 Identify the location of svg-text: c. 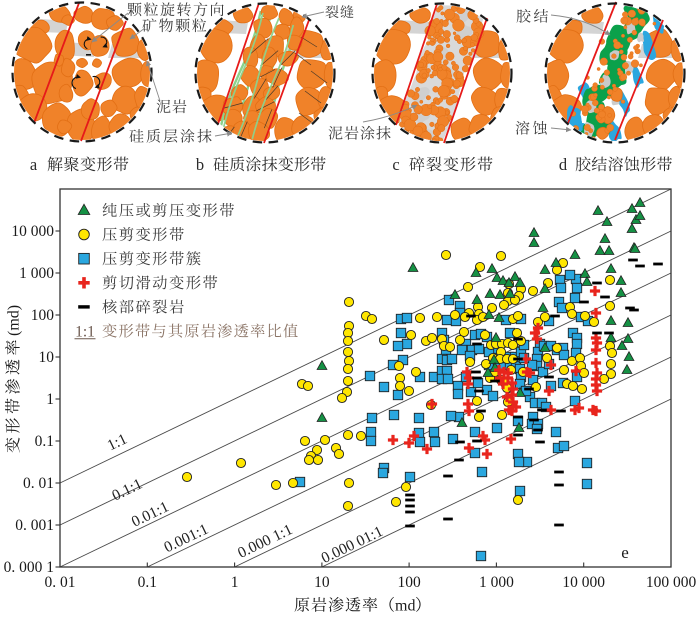
(395, 164).